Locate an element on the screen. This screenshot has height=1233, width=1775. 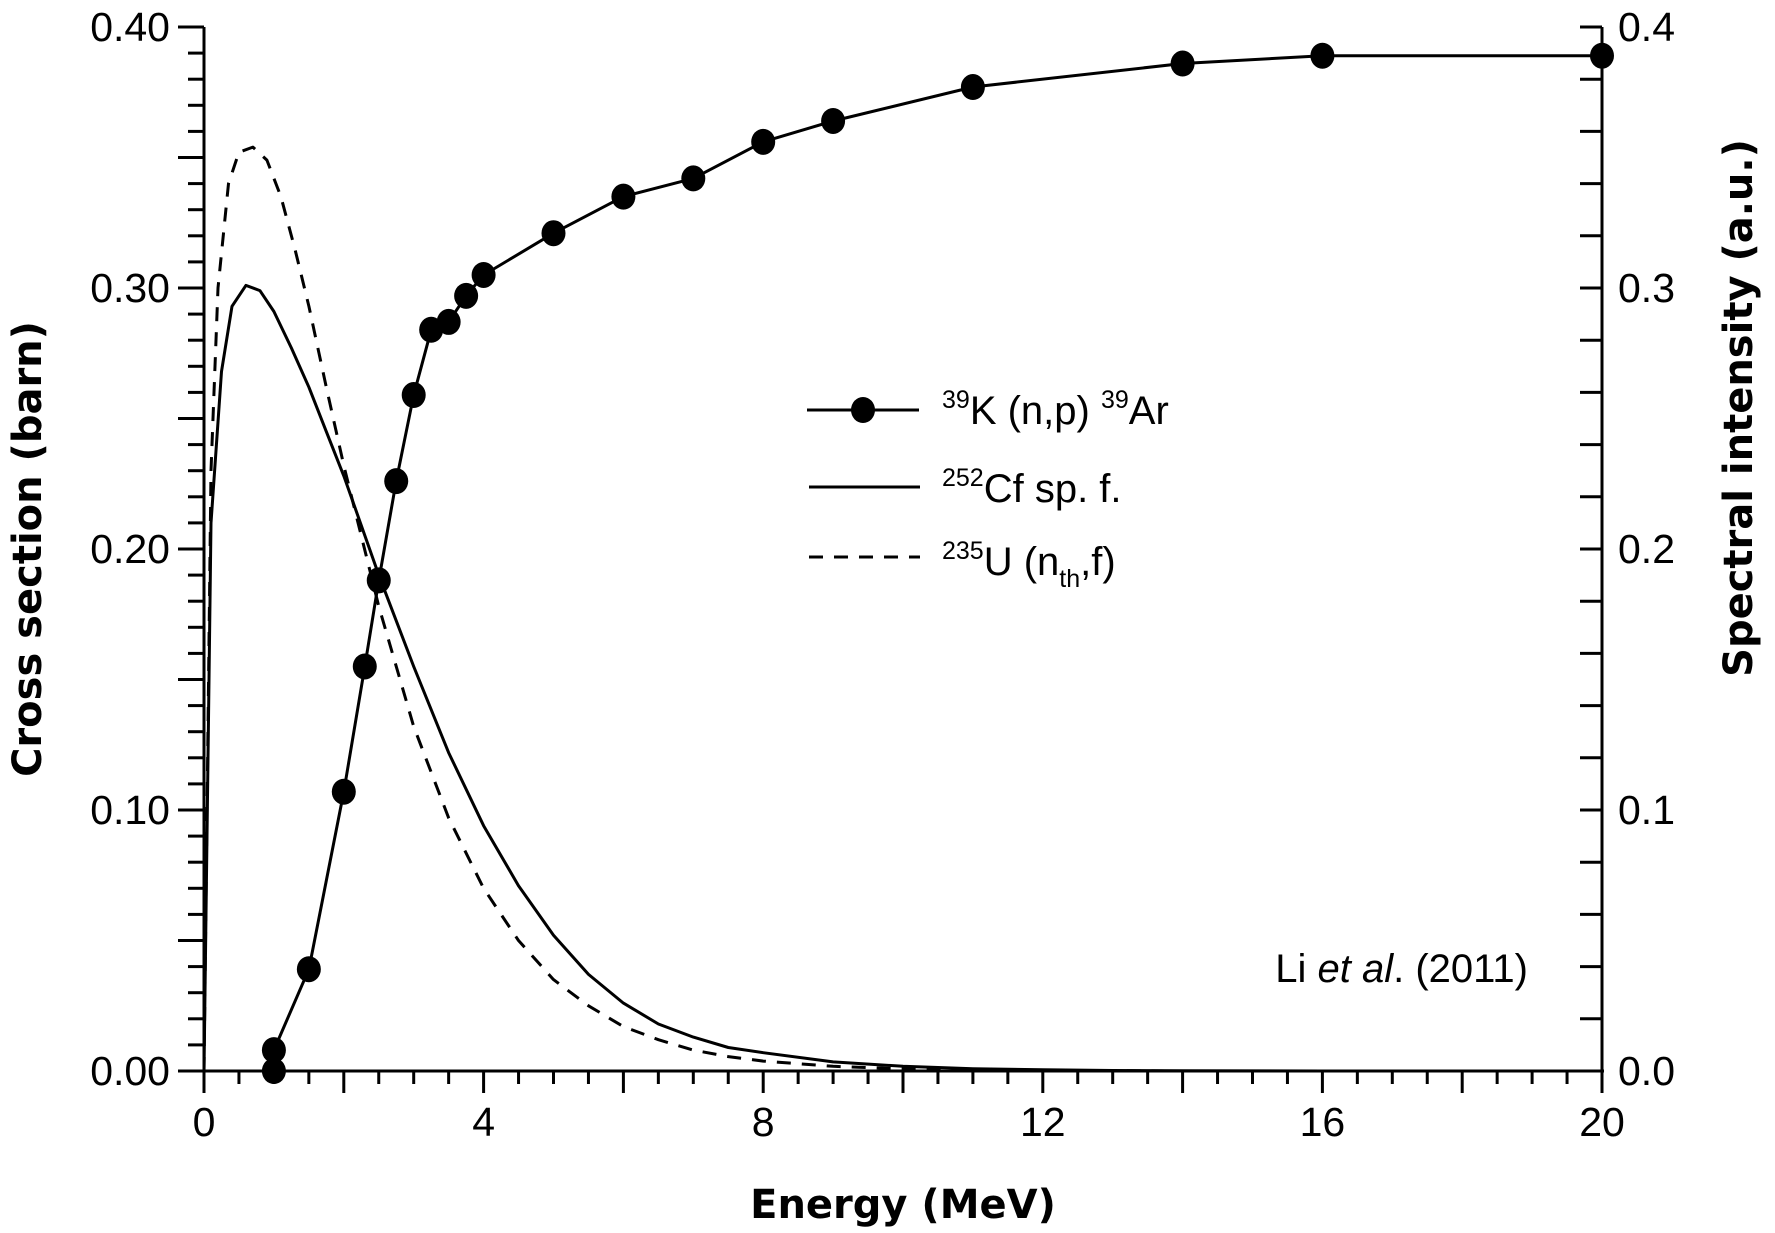
legend-swatch-marker is located at coordinates (863, 410).